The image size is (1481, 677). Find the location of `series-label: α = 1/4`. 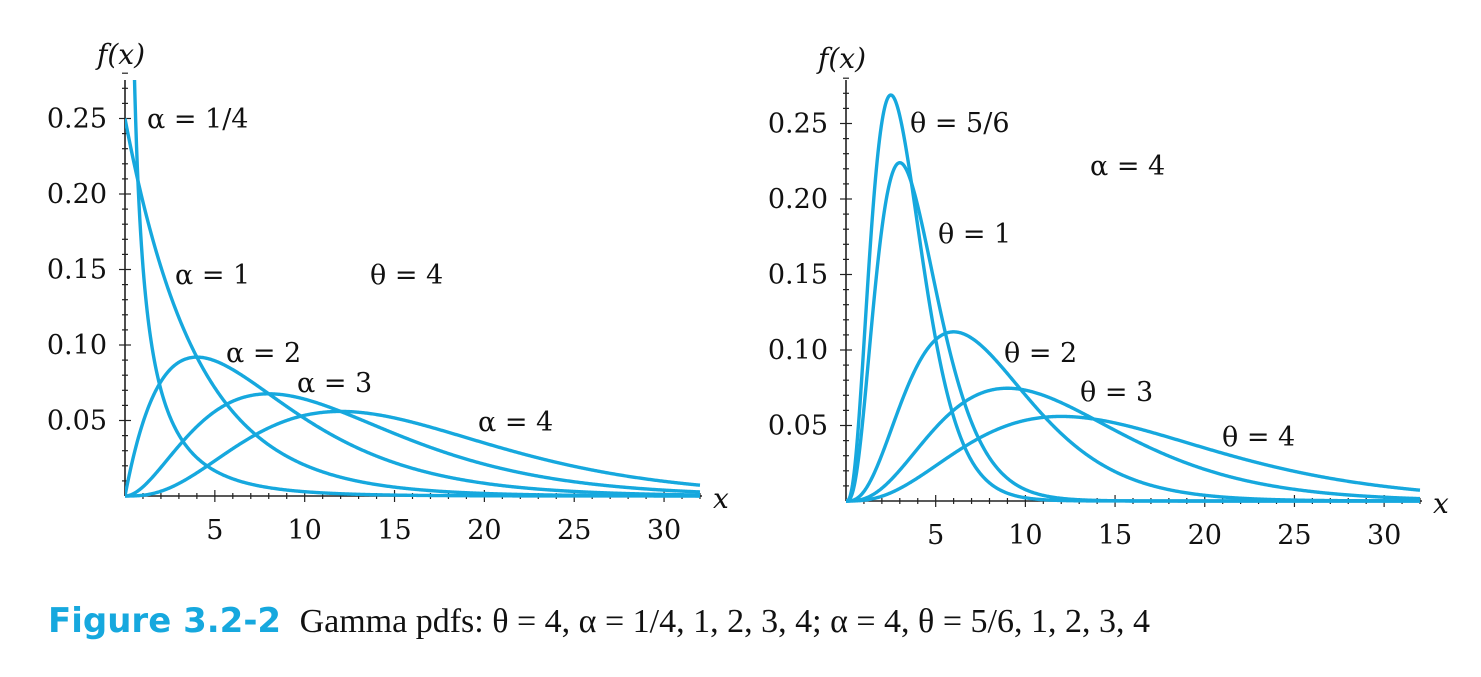

series-label: α = 1/4 is located at coordinates (197, 119).